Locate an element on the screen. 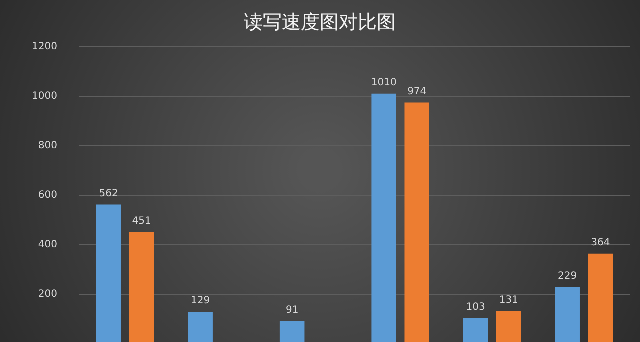 This screenshot has width=640, height=342. y-tick-label: 200 is located at coordinates (48, 294).